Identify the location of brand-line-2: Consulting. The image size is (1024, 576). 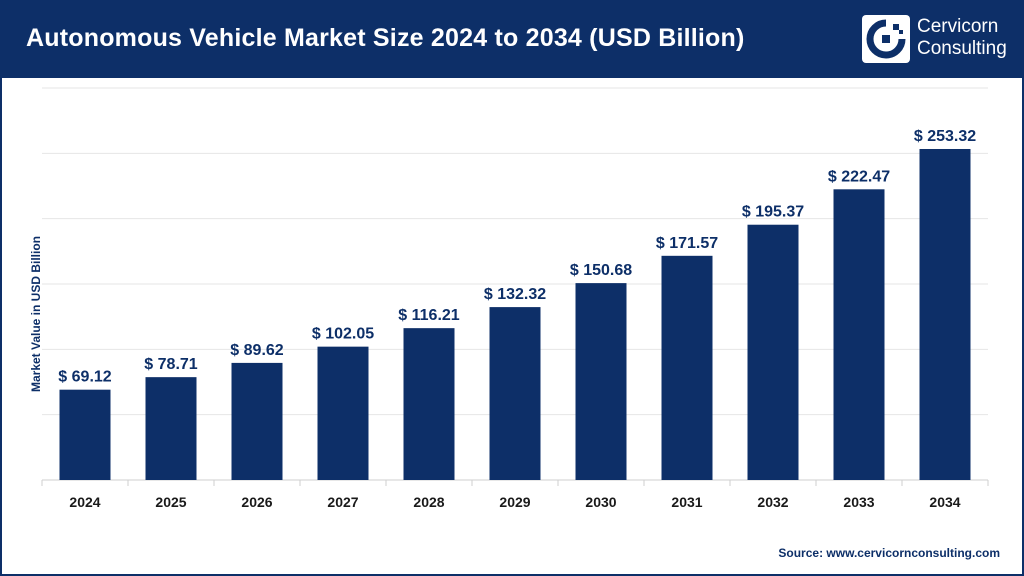
(962, 48).